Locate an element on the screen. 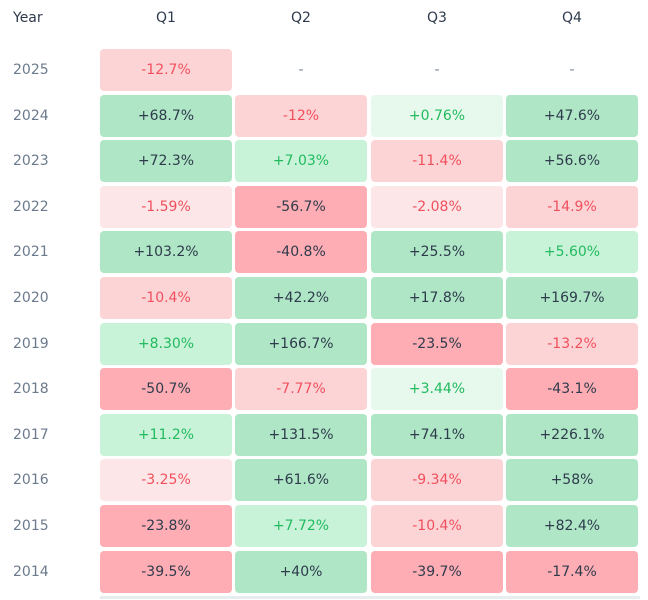  cell-2017-q3: +74.1% is located at coordinates (437, 435).